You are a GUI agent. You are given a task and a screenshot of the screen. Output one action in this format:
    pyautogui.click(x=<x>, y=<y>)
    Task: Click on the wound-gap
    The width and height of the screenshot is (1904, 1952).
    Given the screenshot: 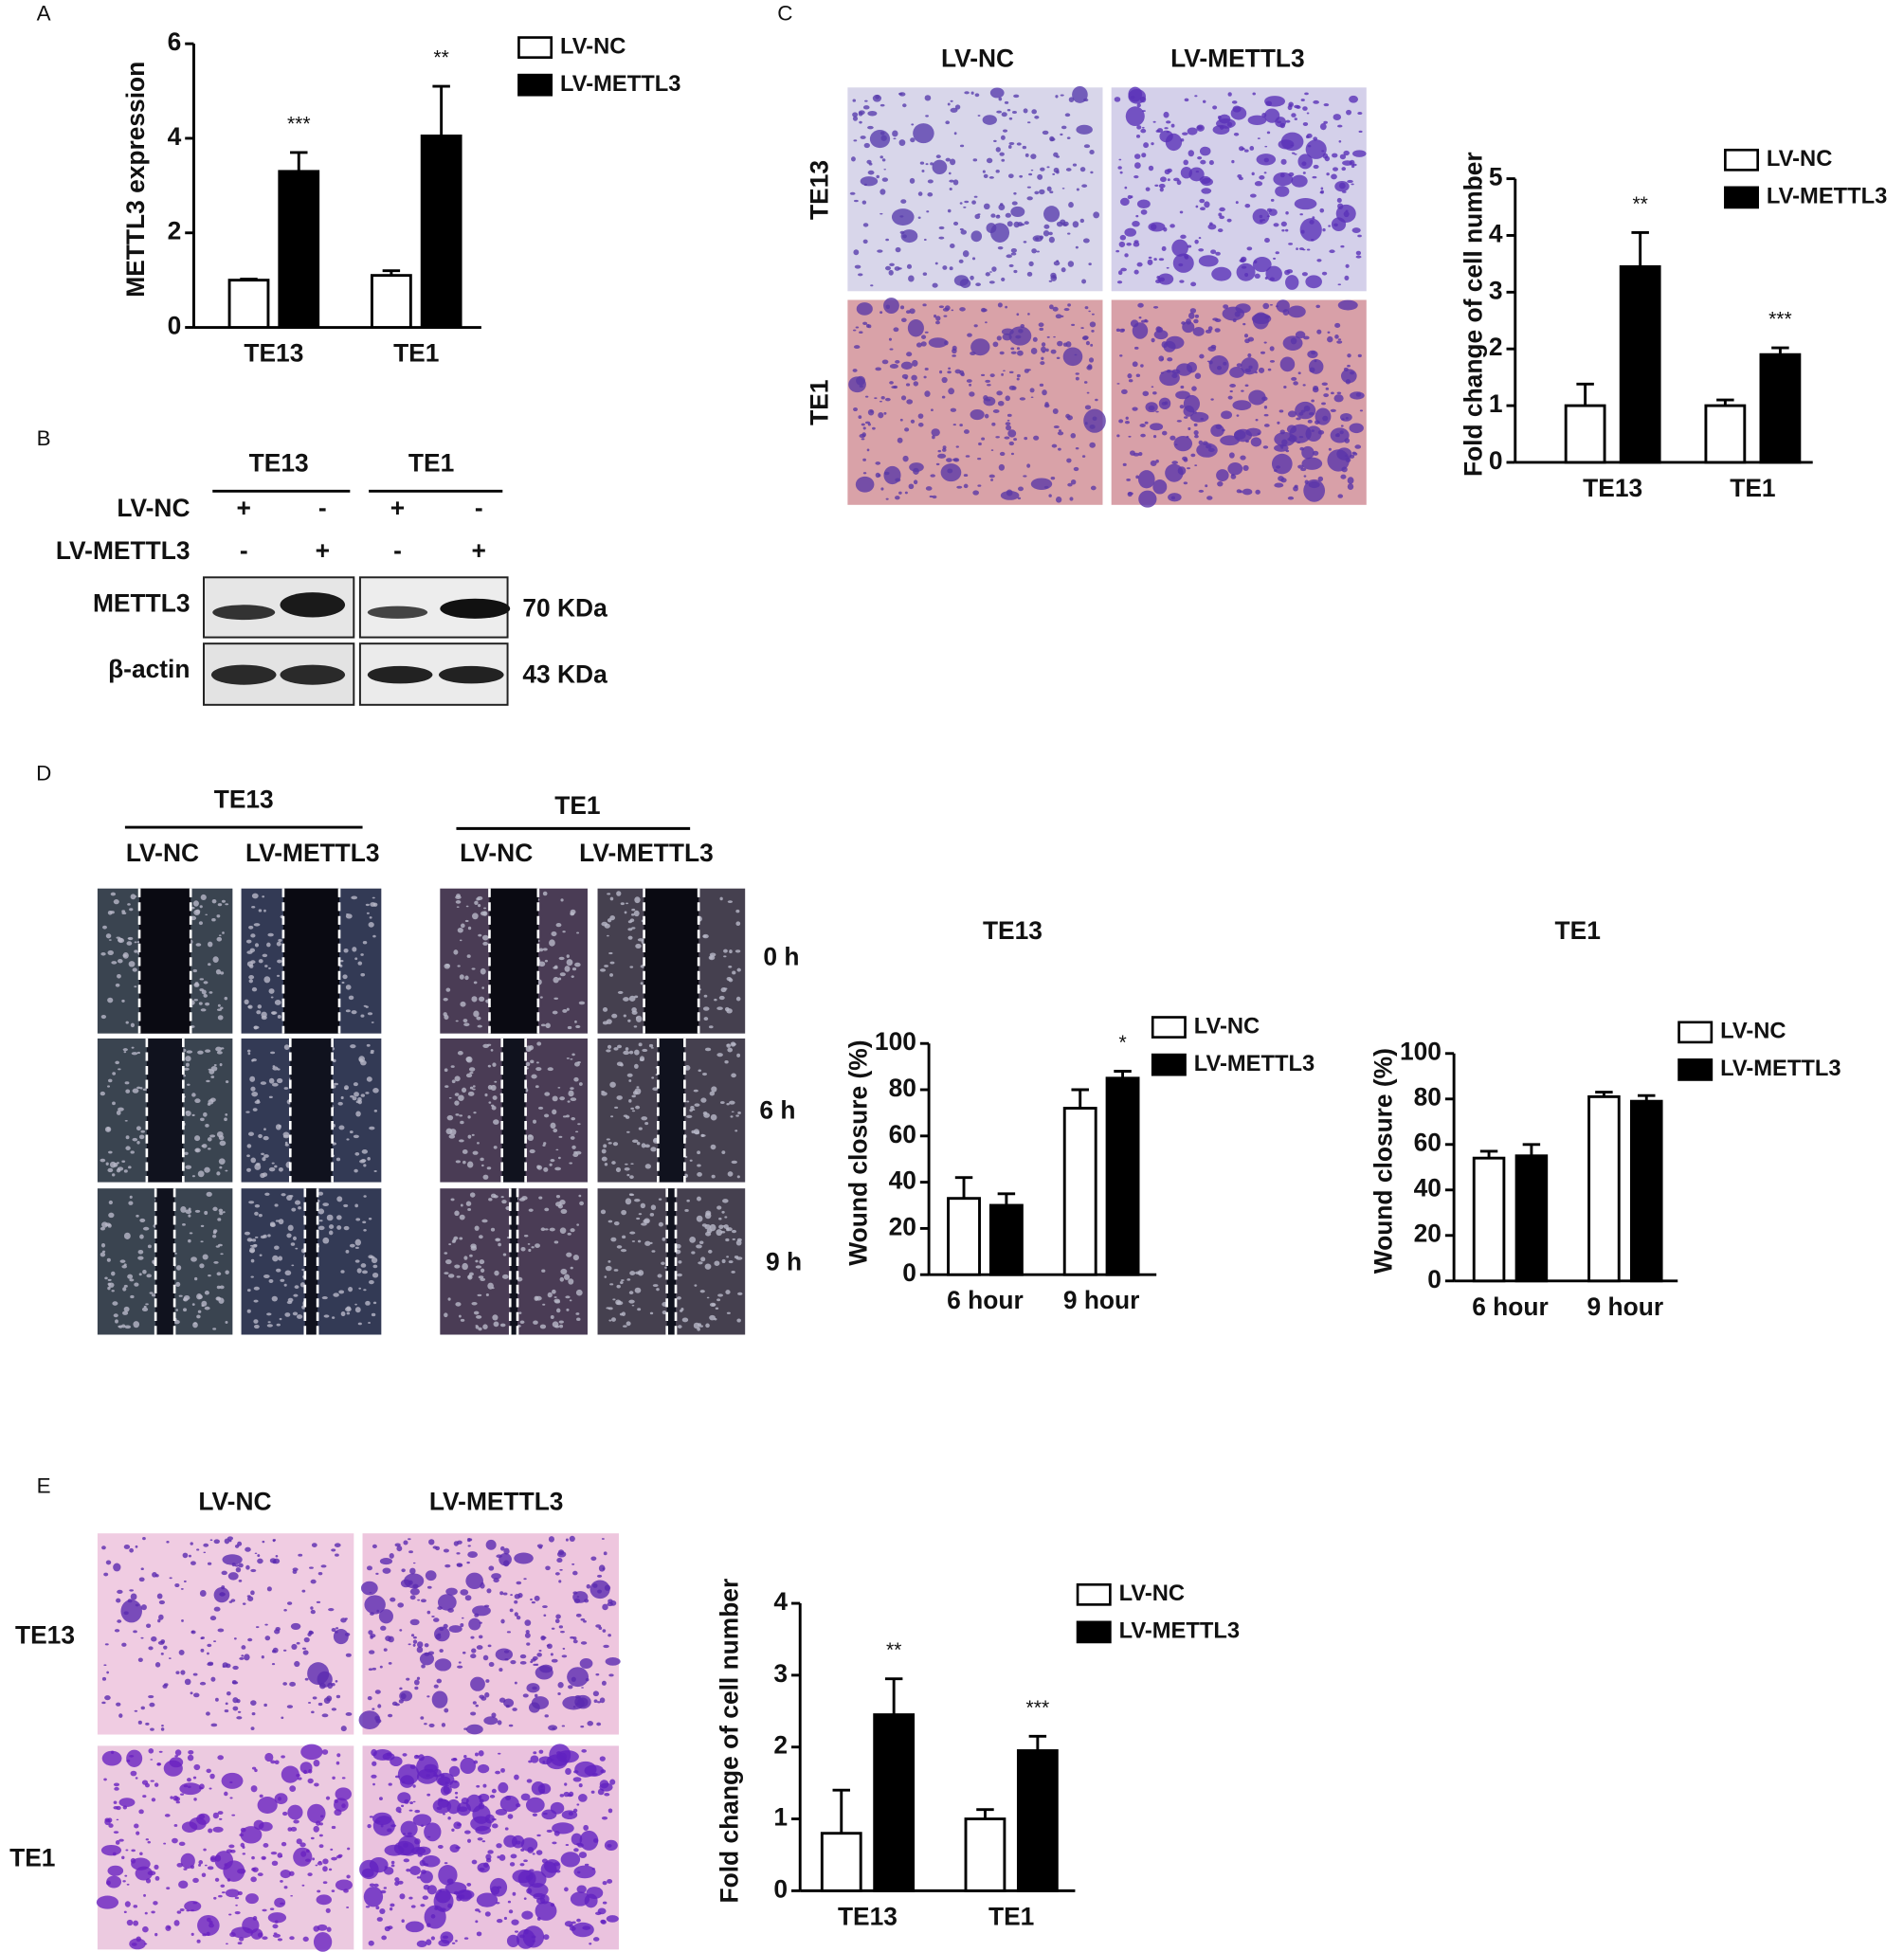 What is the action you would take?
    pyautogui.click(x=311, y=1261)
    